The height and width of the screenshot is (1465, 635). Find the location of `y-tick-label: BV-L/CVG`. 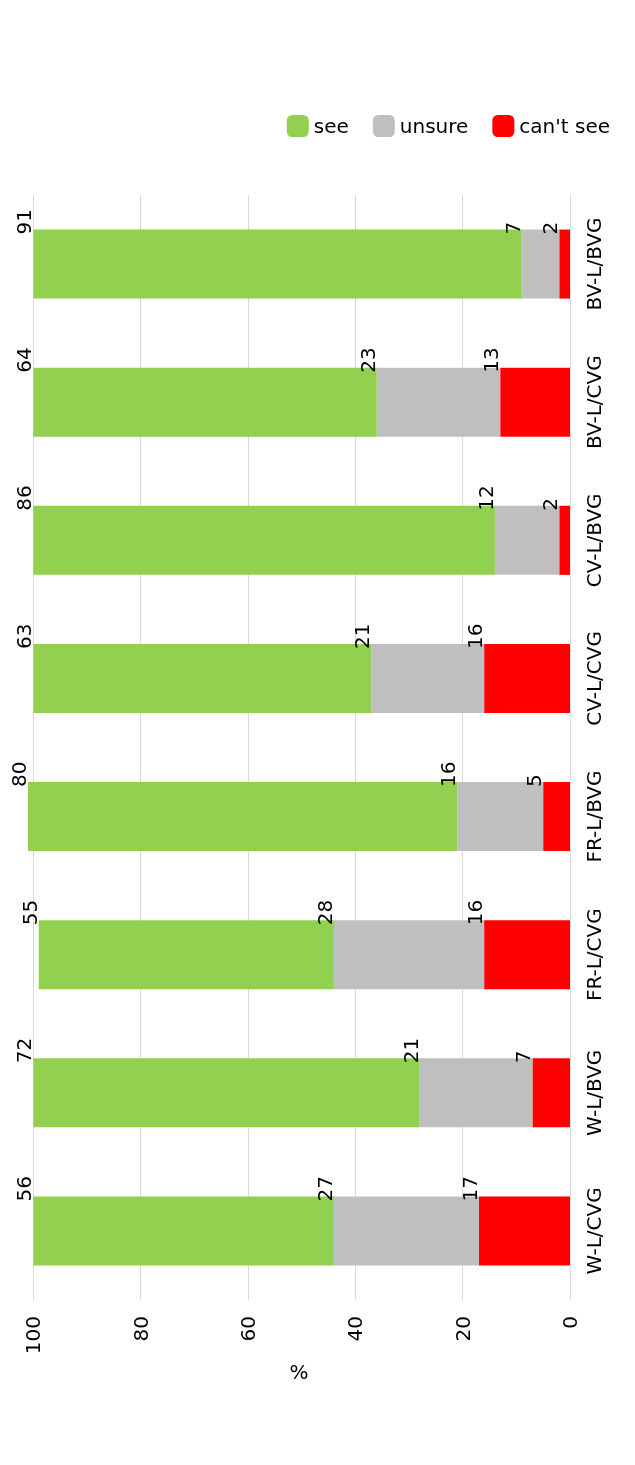

y-tick-label: BV-L/CVG is located at coordinates (594, 402).